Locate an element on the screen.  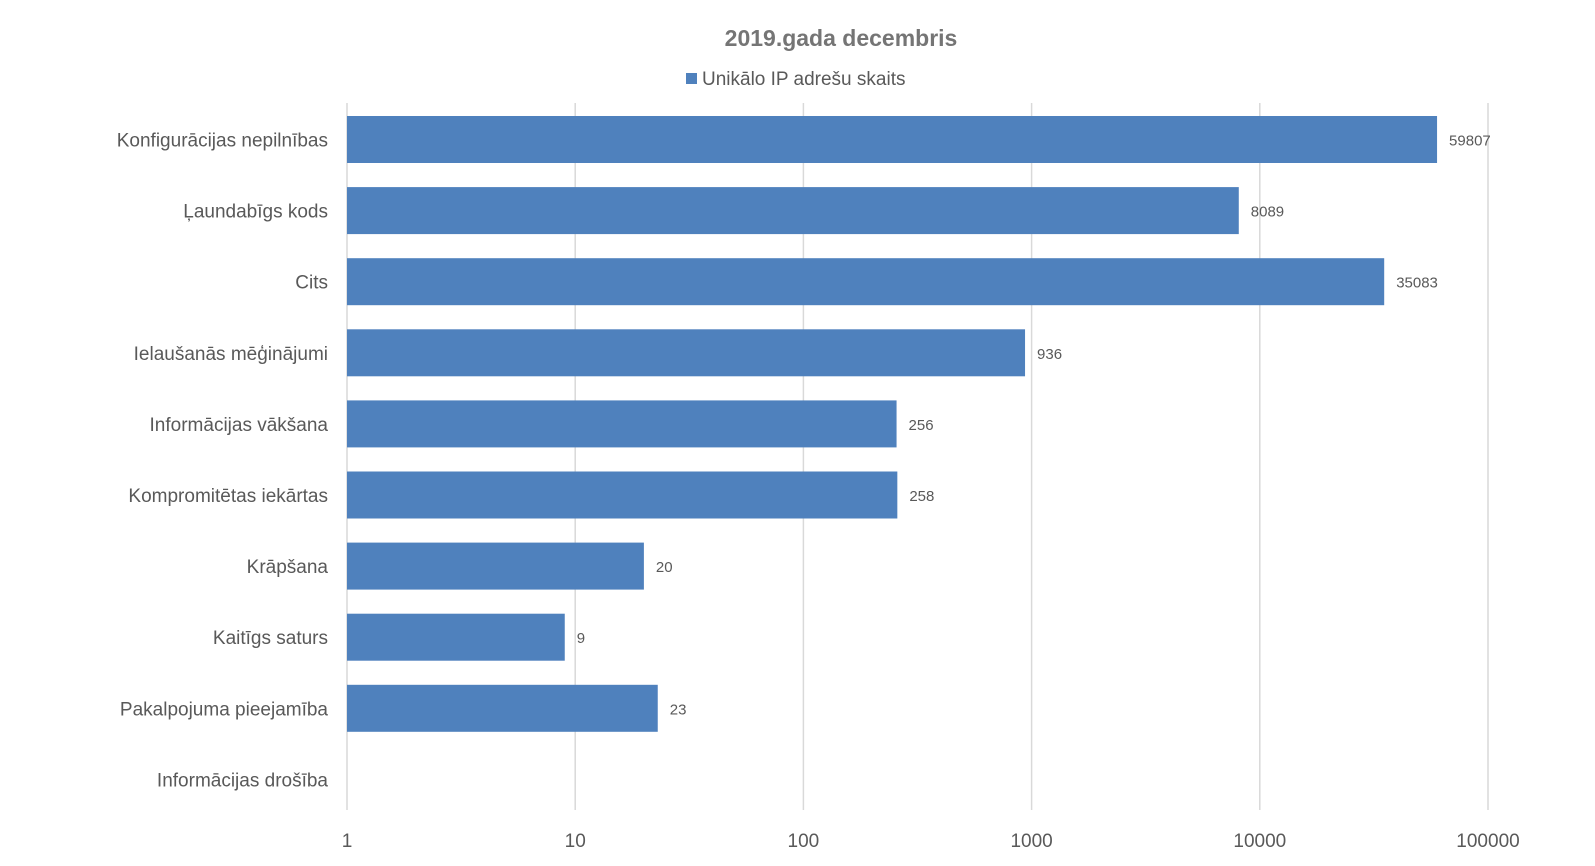
data-label: 20 is located at coordinates (664, 567).